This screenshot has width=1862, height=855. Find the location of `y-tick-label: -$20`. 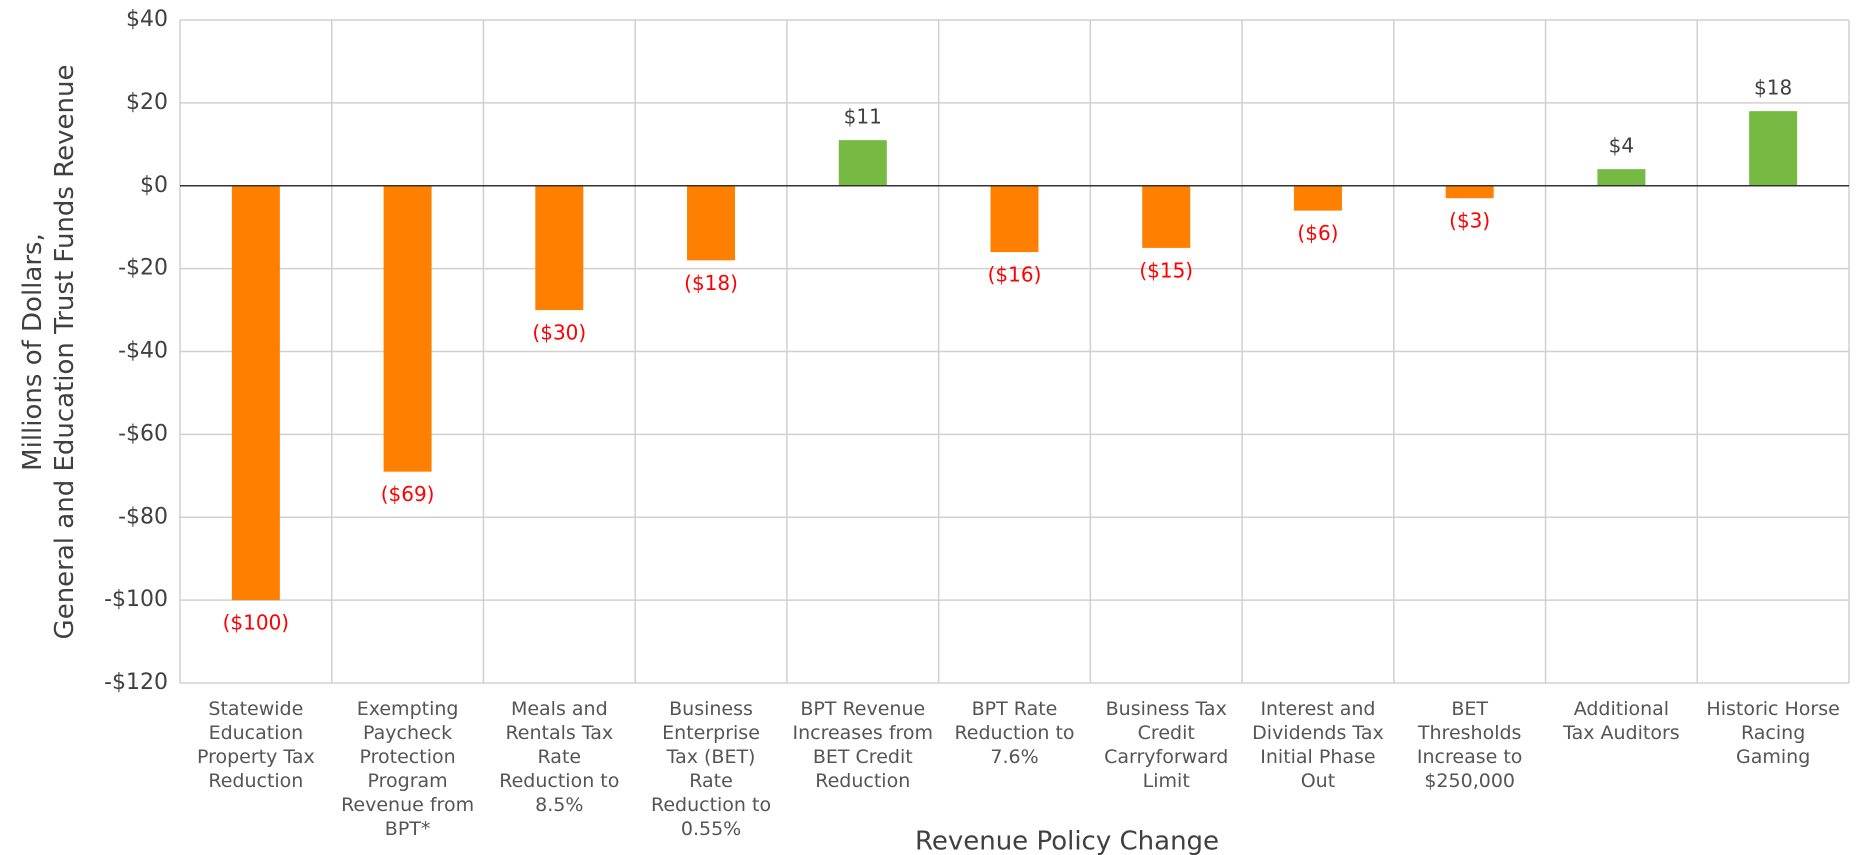

y-tick-label: -$20 is located at coordinates (143, 268).